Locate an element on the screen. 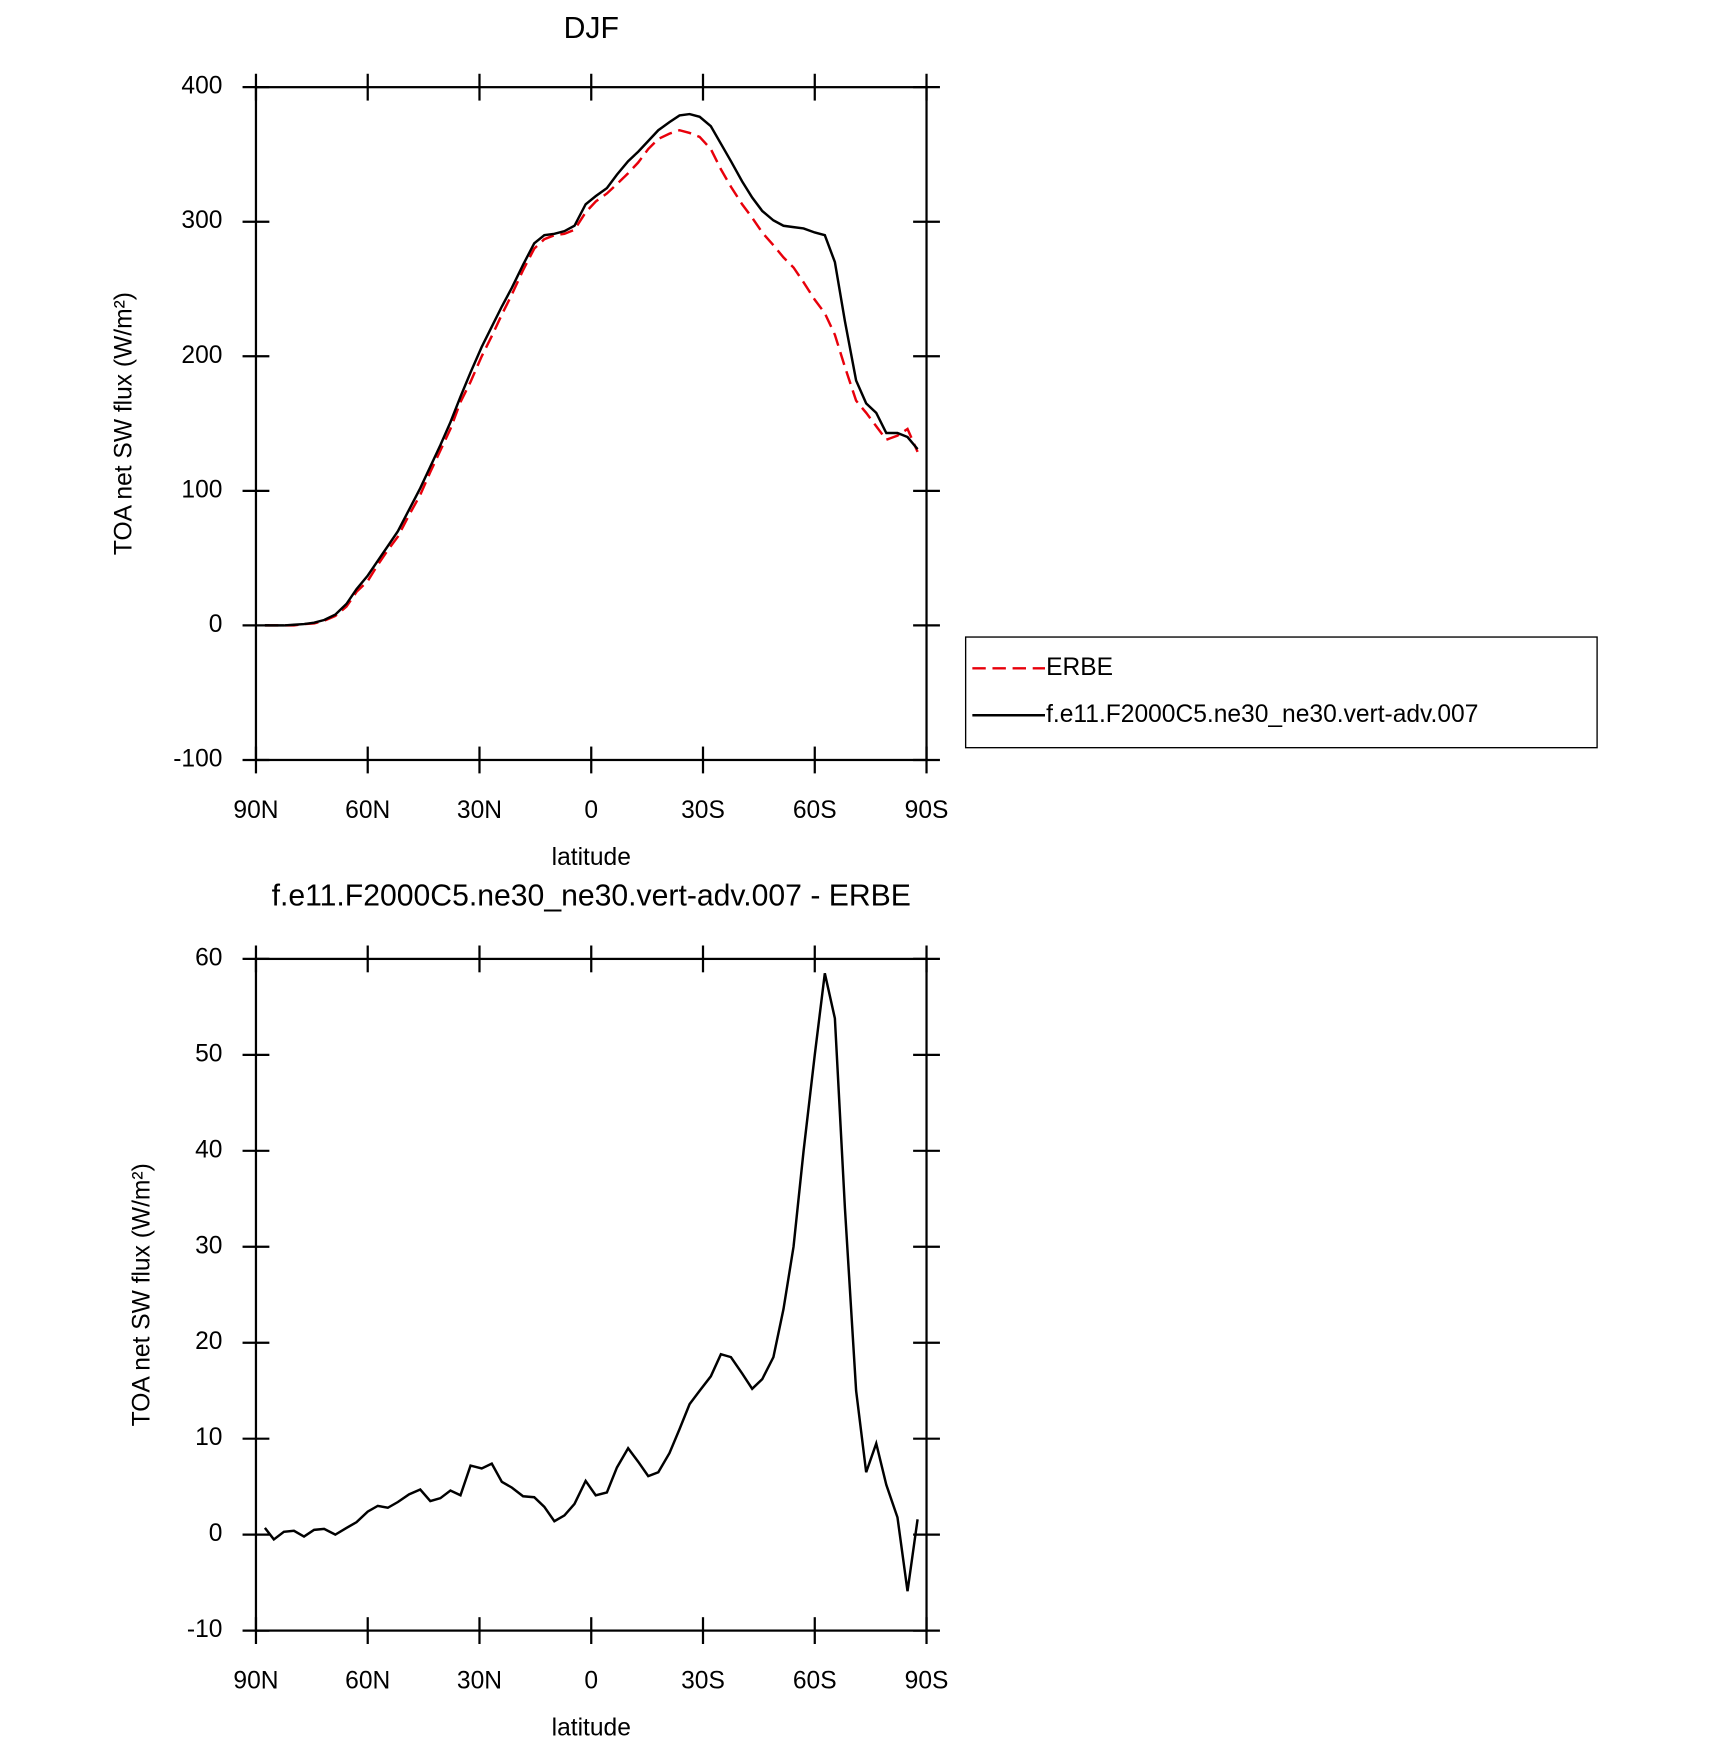 This screenshot has height=1758, width=1710. legend-label: ERBE is located at coordinates (1079, 667).